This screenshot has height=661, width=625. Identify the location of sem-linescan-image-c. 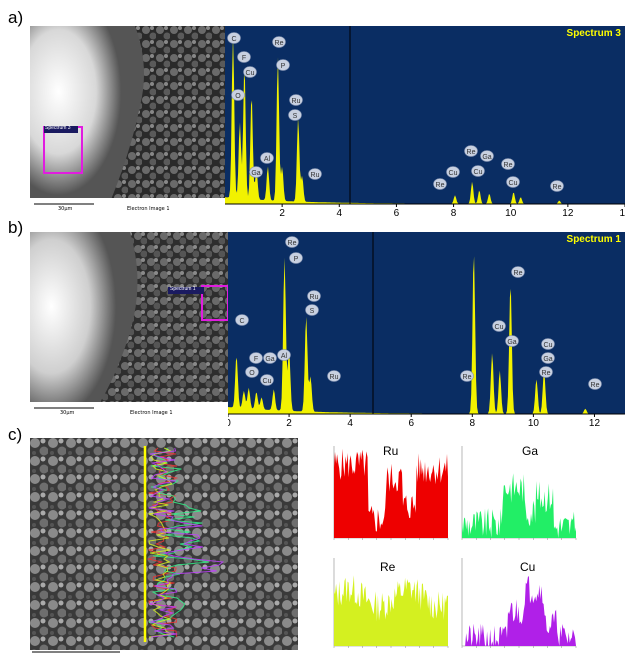
(164, 546).